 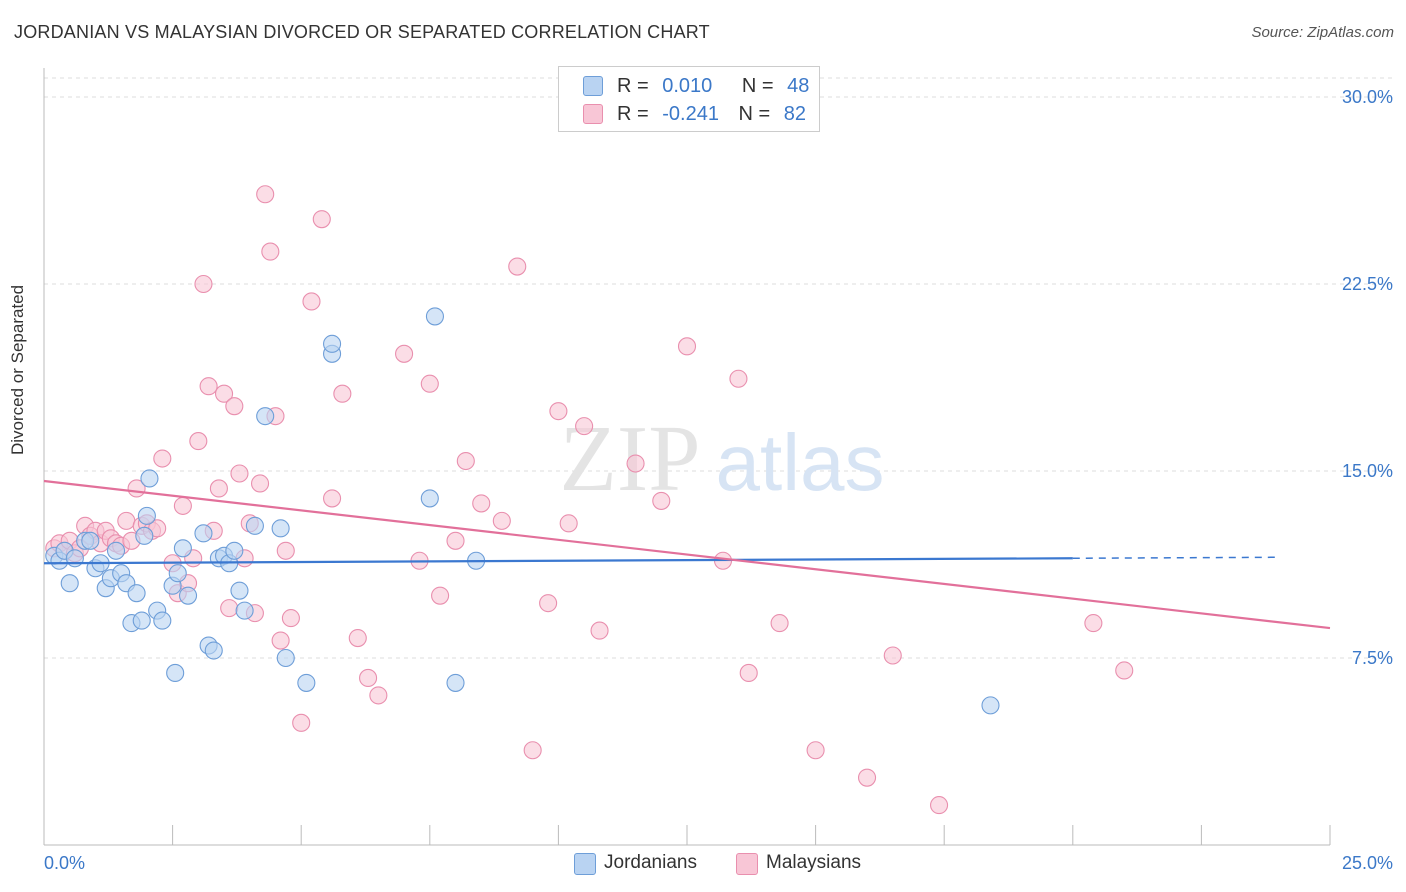 What do you see at coordinates (1372, 658) in the screenshot?
I see `y-tick-label: 7.5%` at bounding box center [1372, 658].